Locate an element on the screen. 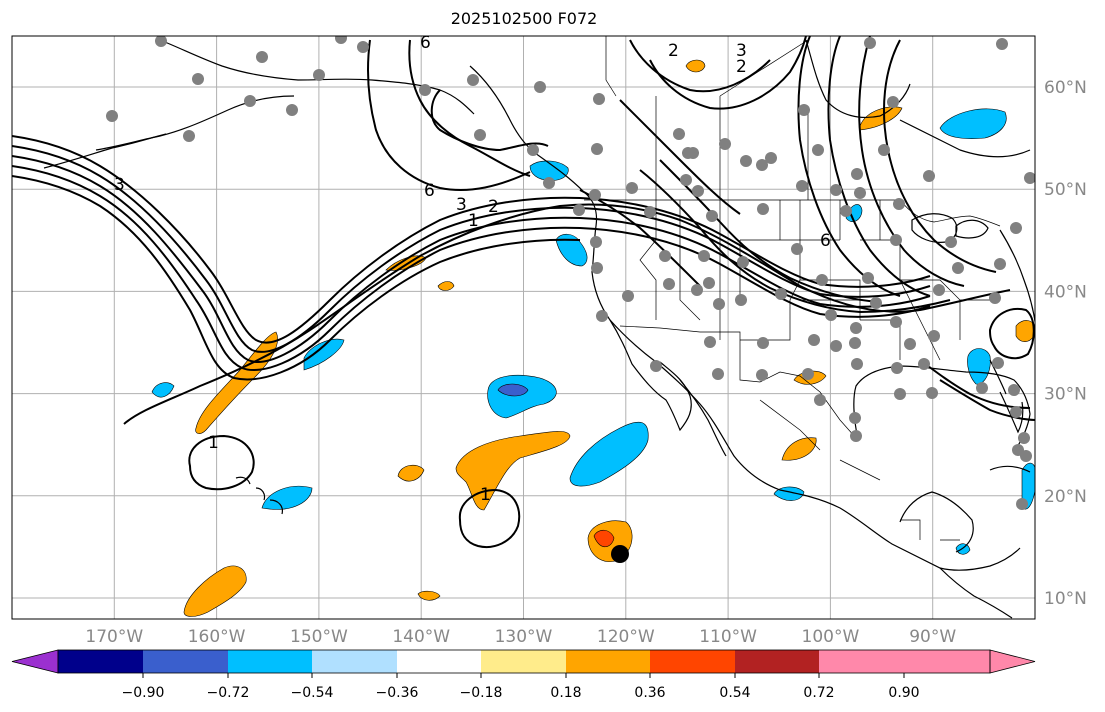 This screenshot has width=1105, height=712. anomaly-positive-small4 is located at coordinates (429, 595).